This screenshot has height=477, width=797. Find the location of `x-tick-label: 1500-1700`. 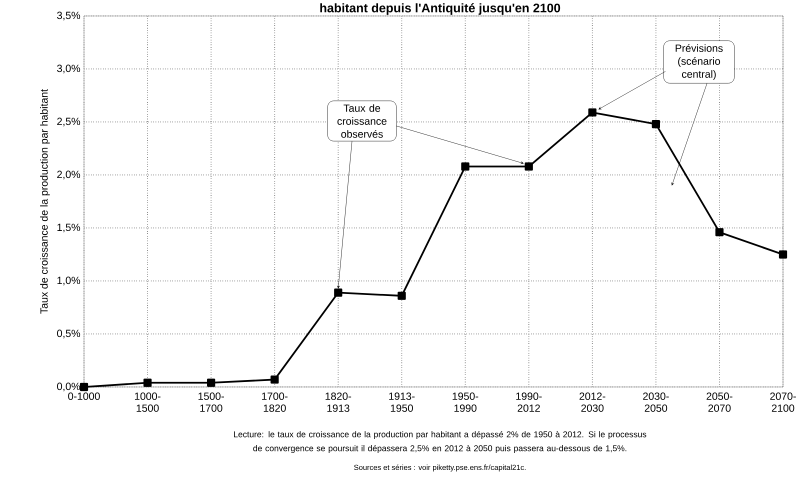

x-tick-label: 1500-1700 is located at coordinates (211, 402).